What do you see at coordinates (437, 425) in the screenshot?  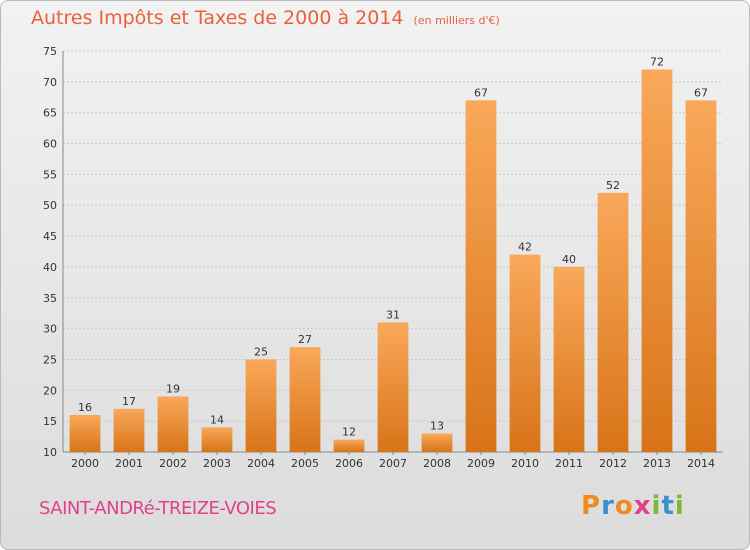 I see `data-label: 13` at bounding box center [437, 425].